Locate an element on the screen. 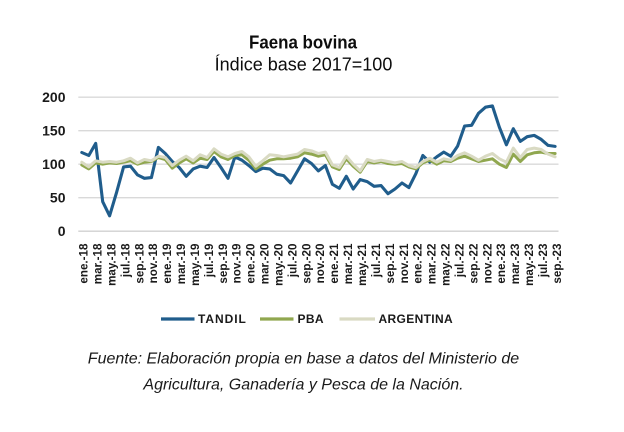  svg-text: nov.-21 is located at coordinates (404, 263).